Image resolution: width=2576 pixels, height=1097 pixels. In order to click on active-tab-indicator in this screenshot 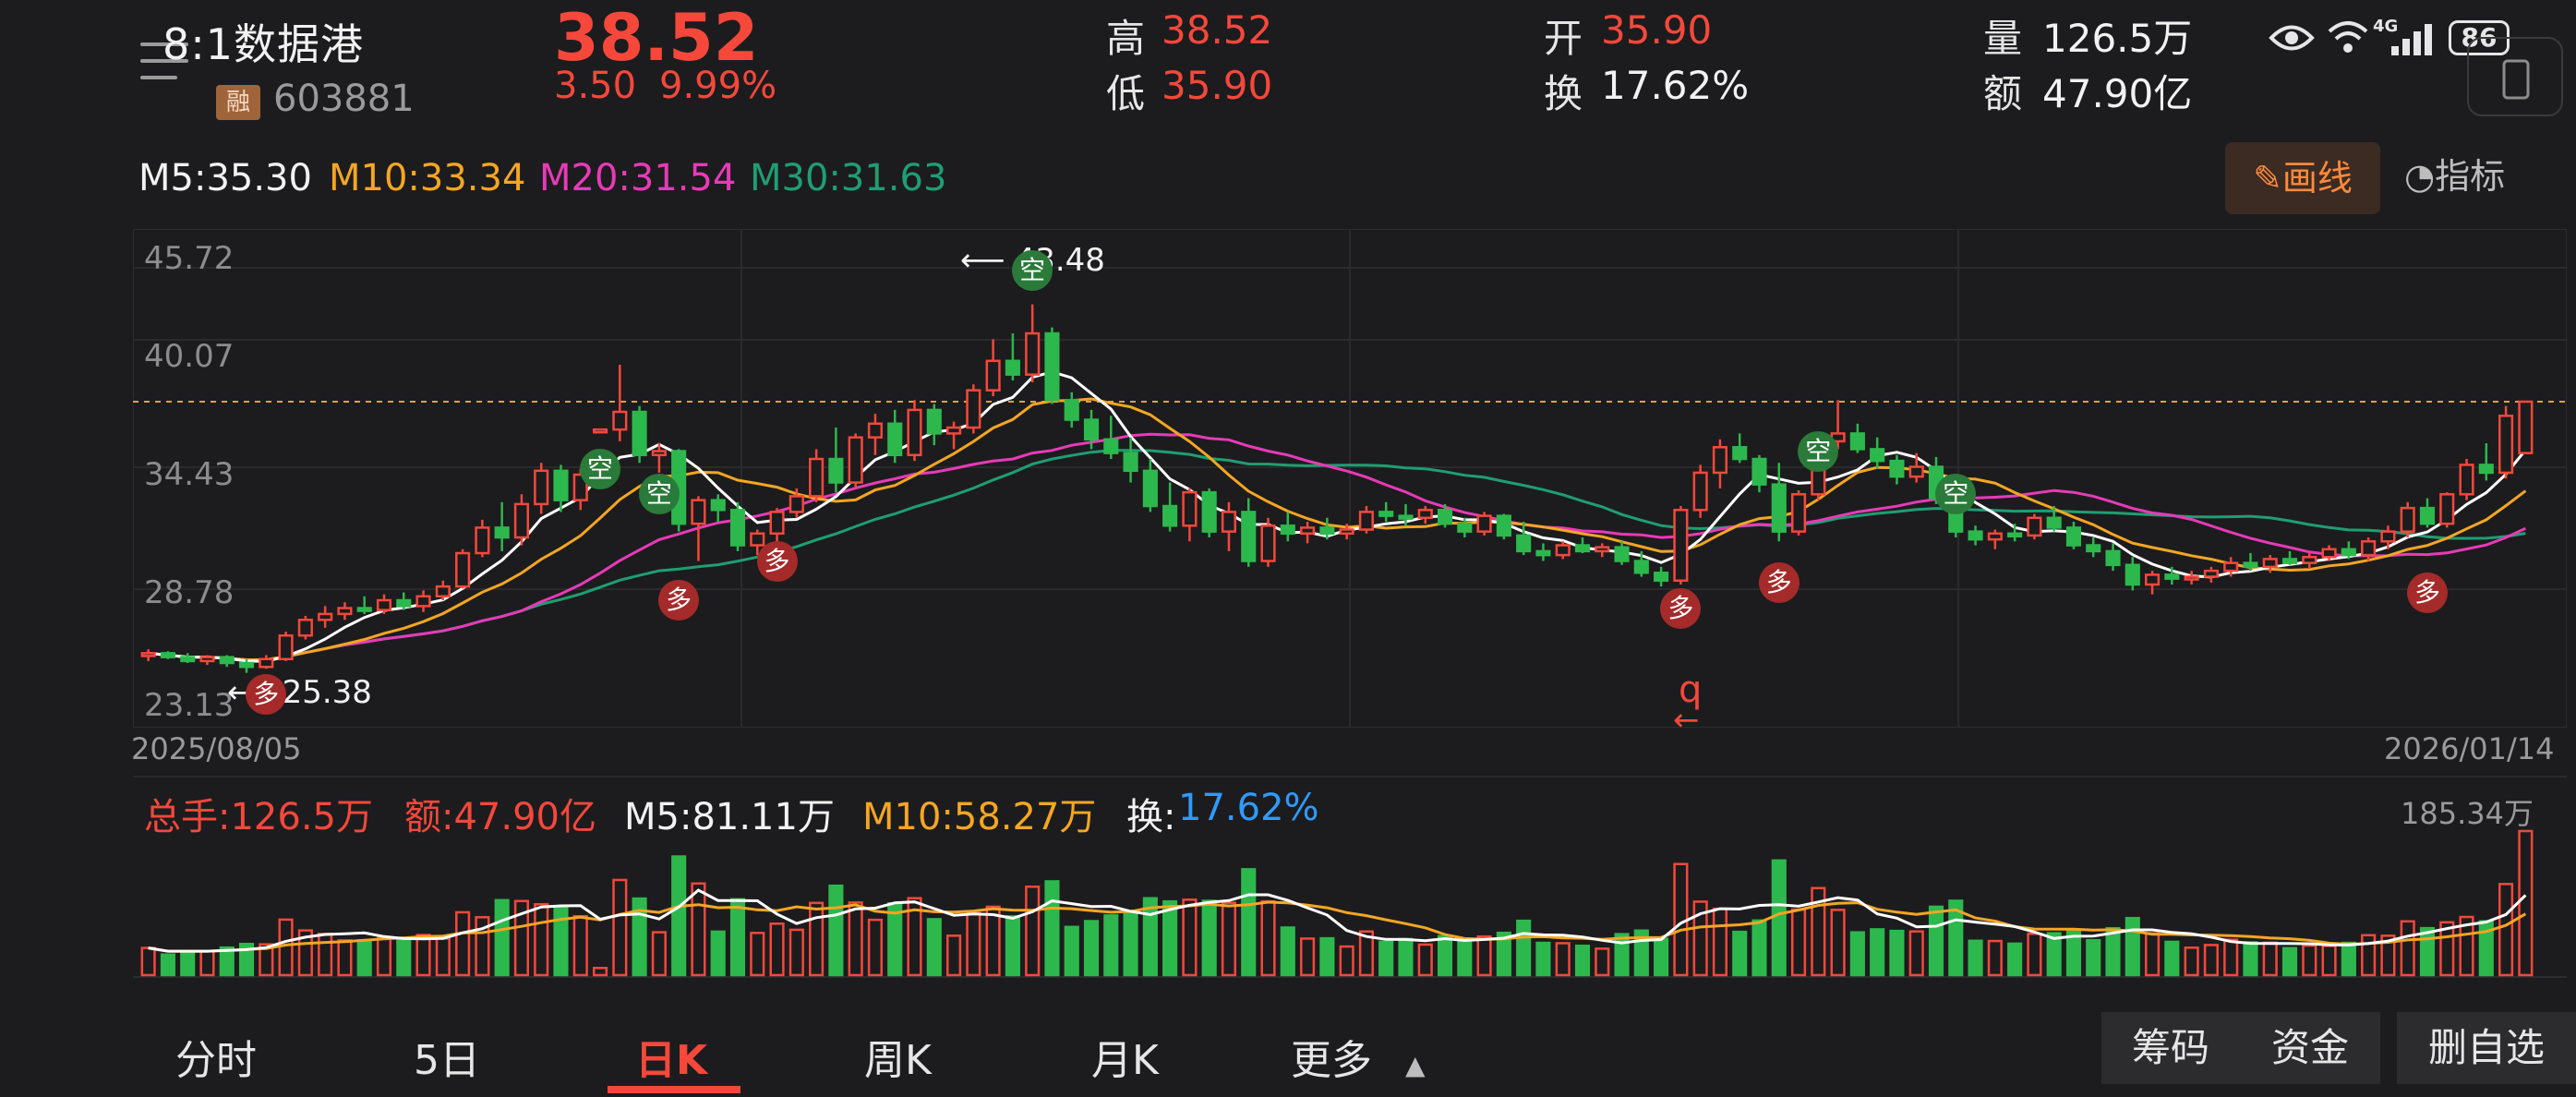, I will do `click(674, 1089)`.